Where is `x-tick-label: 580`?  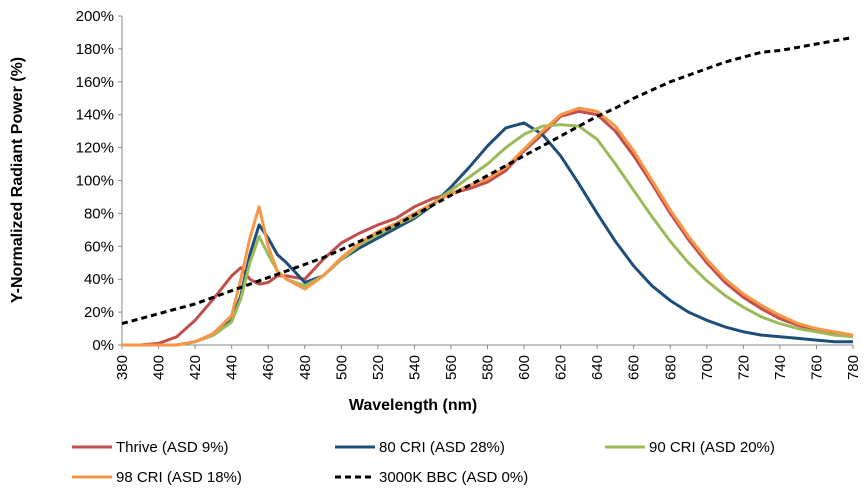 x-tick-label: 580 is located at coordinates (488, 367).